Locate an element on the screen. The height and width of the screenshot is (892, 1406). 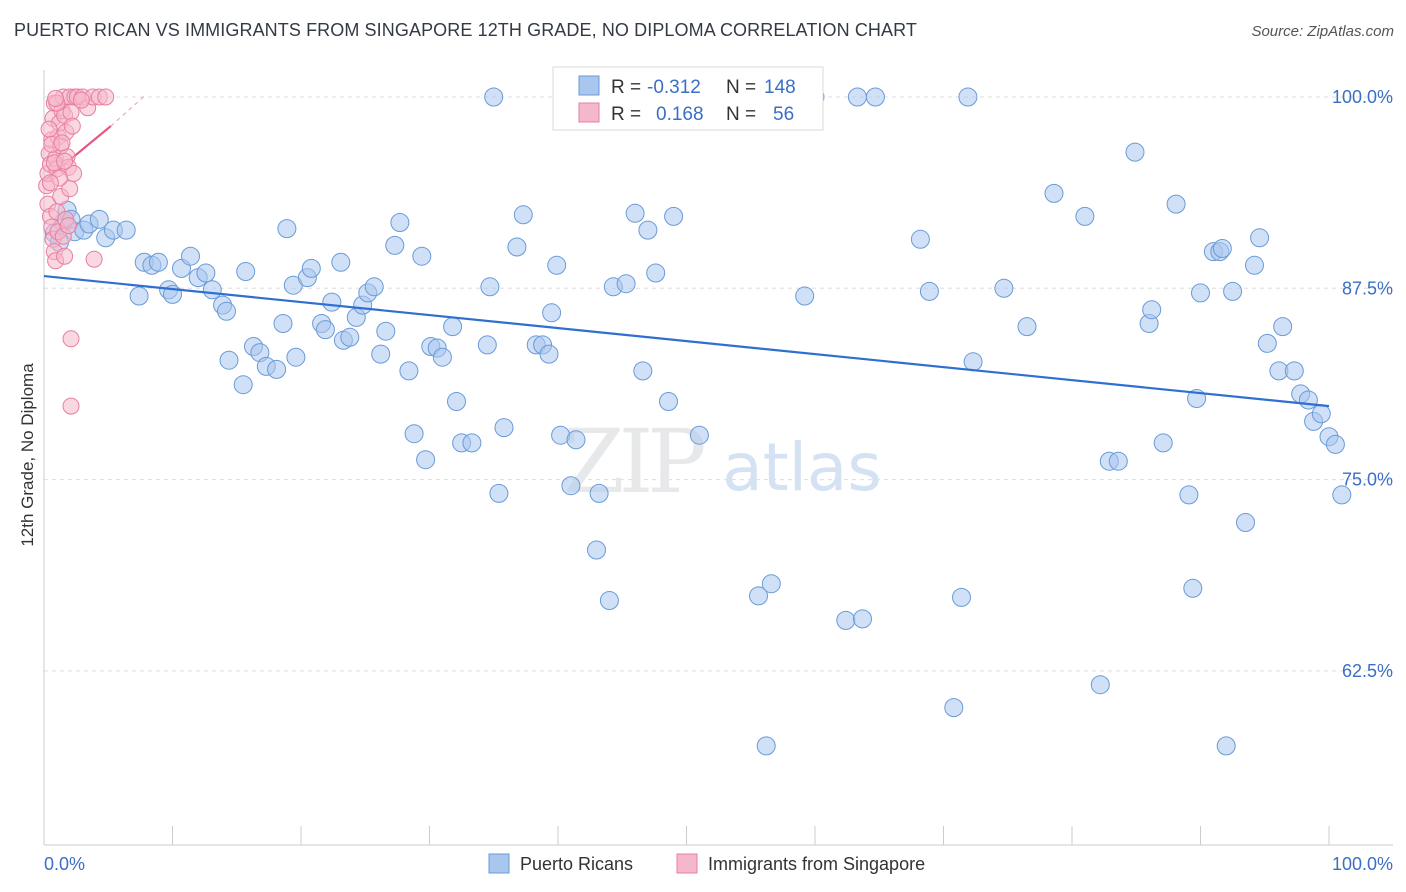
y-axis-label: 12th Grade, No Diploma is located at coordinates (27, 455).